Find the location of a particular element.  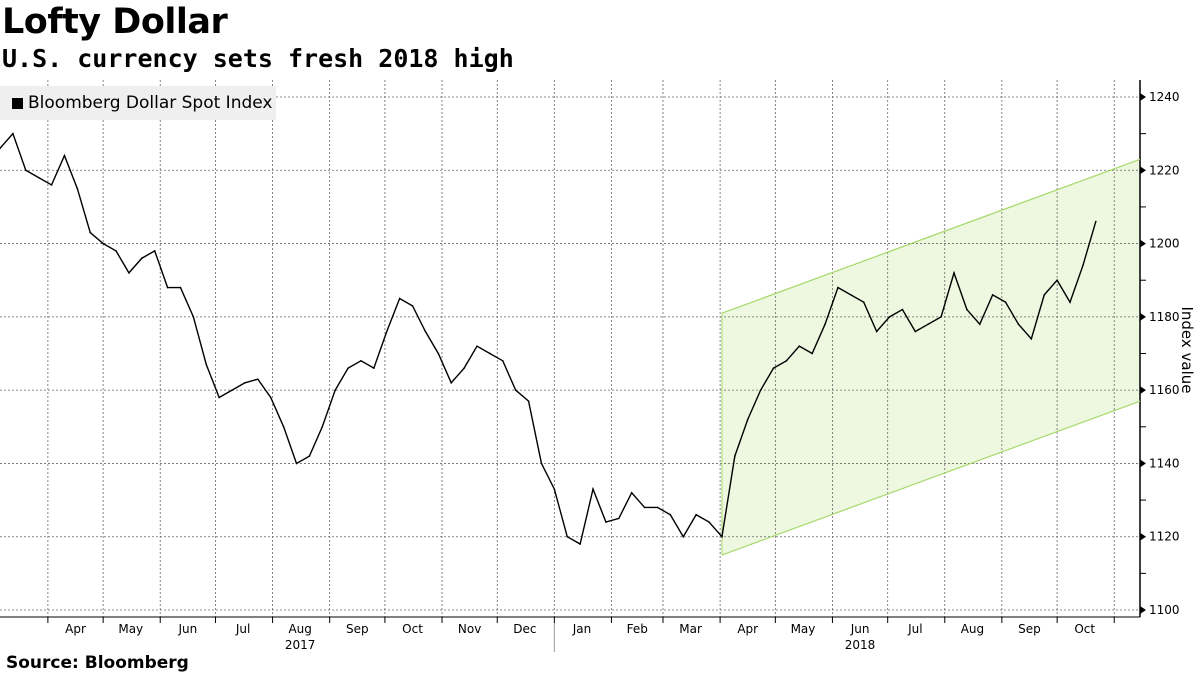

y-tick-label: 1200 is located at coordinates (1164, 244).